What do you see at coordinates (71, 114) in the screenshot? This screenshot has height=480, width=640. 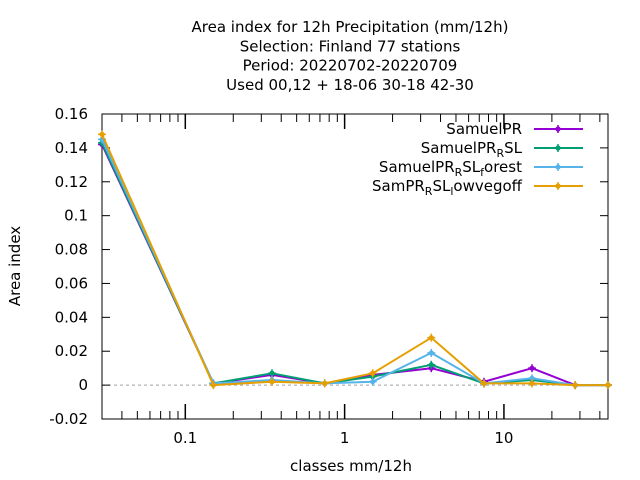 I see `y-tick-label: 0.16` at bounding box center [71, 114].